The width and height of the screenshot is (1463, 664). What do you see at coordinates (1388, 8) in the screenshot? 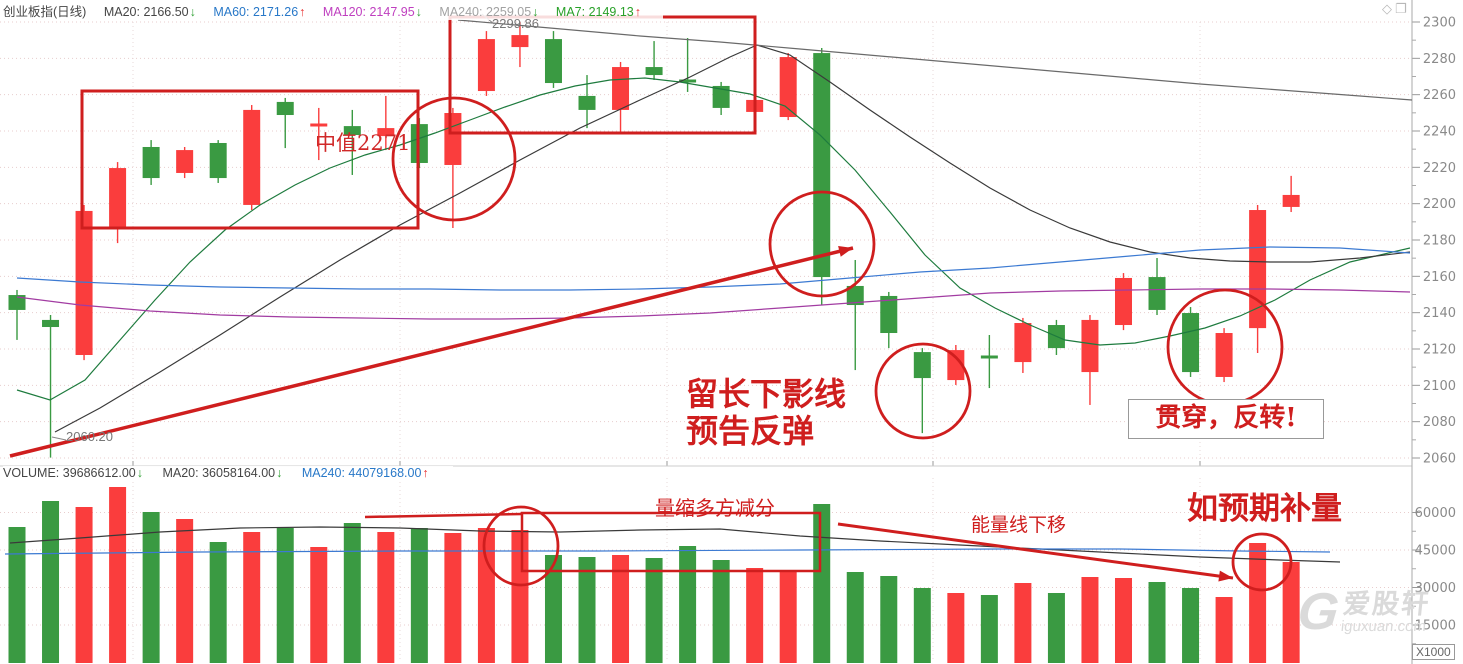
I see `diamond-icon: ◇` at bounding box center [1388, 8].